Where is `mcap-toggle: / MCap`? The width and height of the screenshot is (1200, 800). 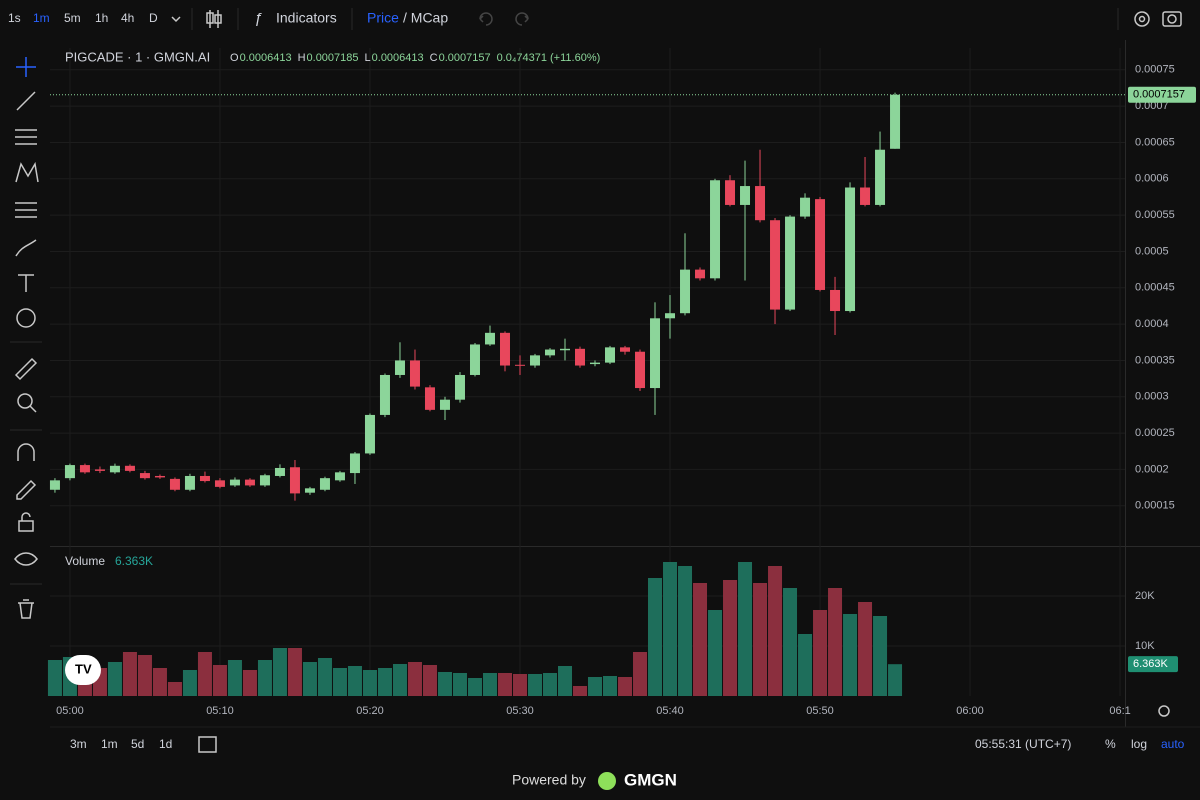 mcap-toggle: / MCap is located at coordinates (425, 18).